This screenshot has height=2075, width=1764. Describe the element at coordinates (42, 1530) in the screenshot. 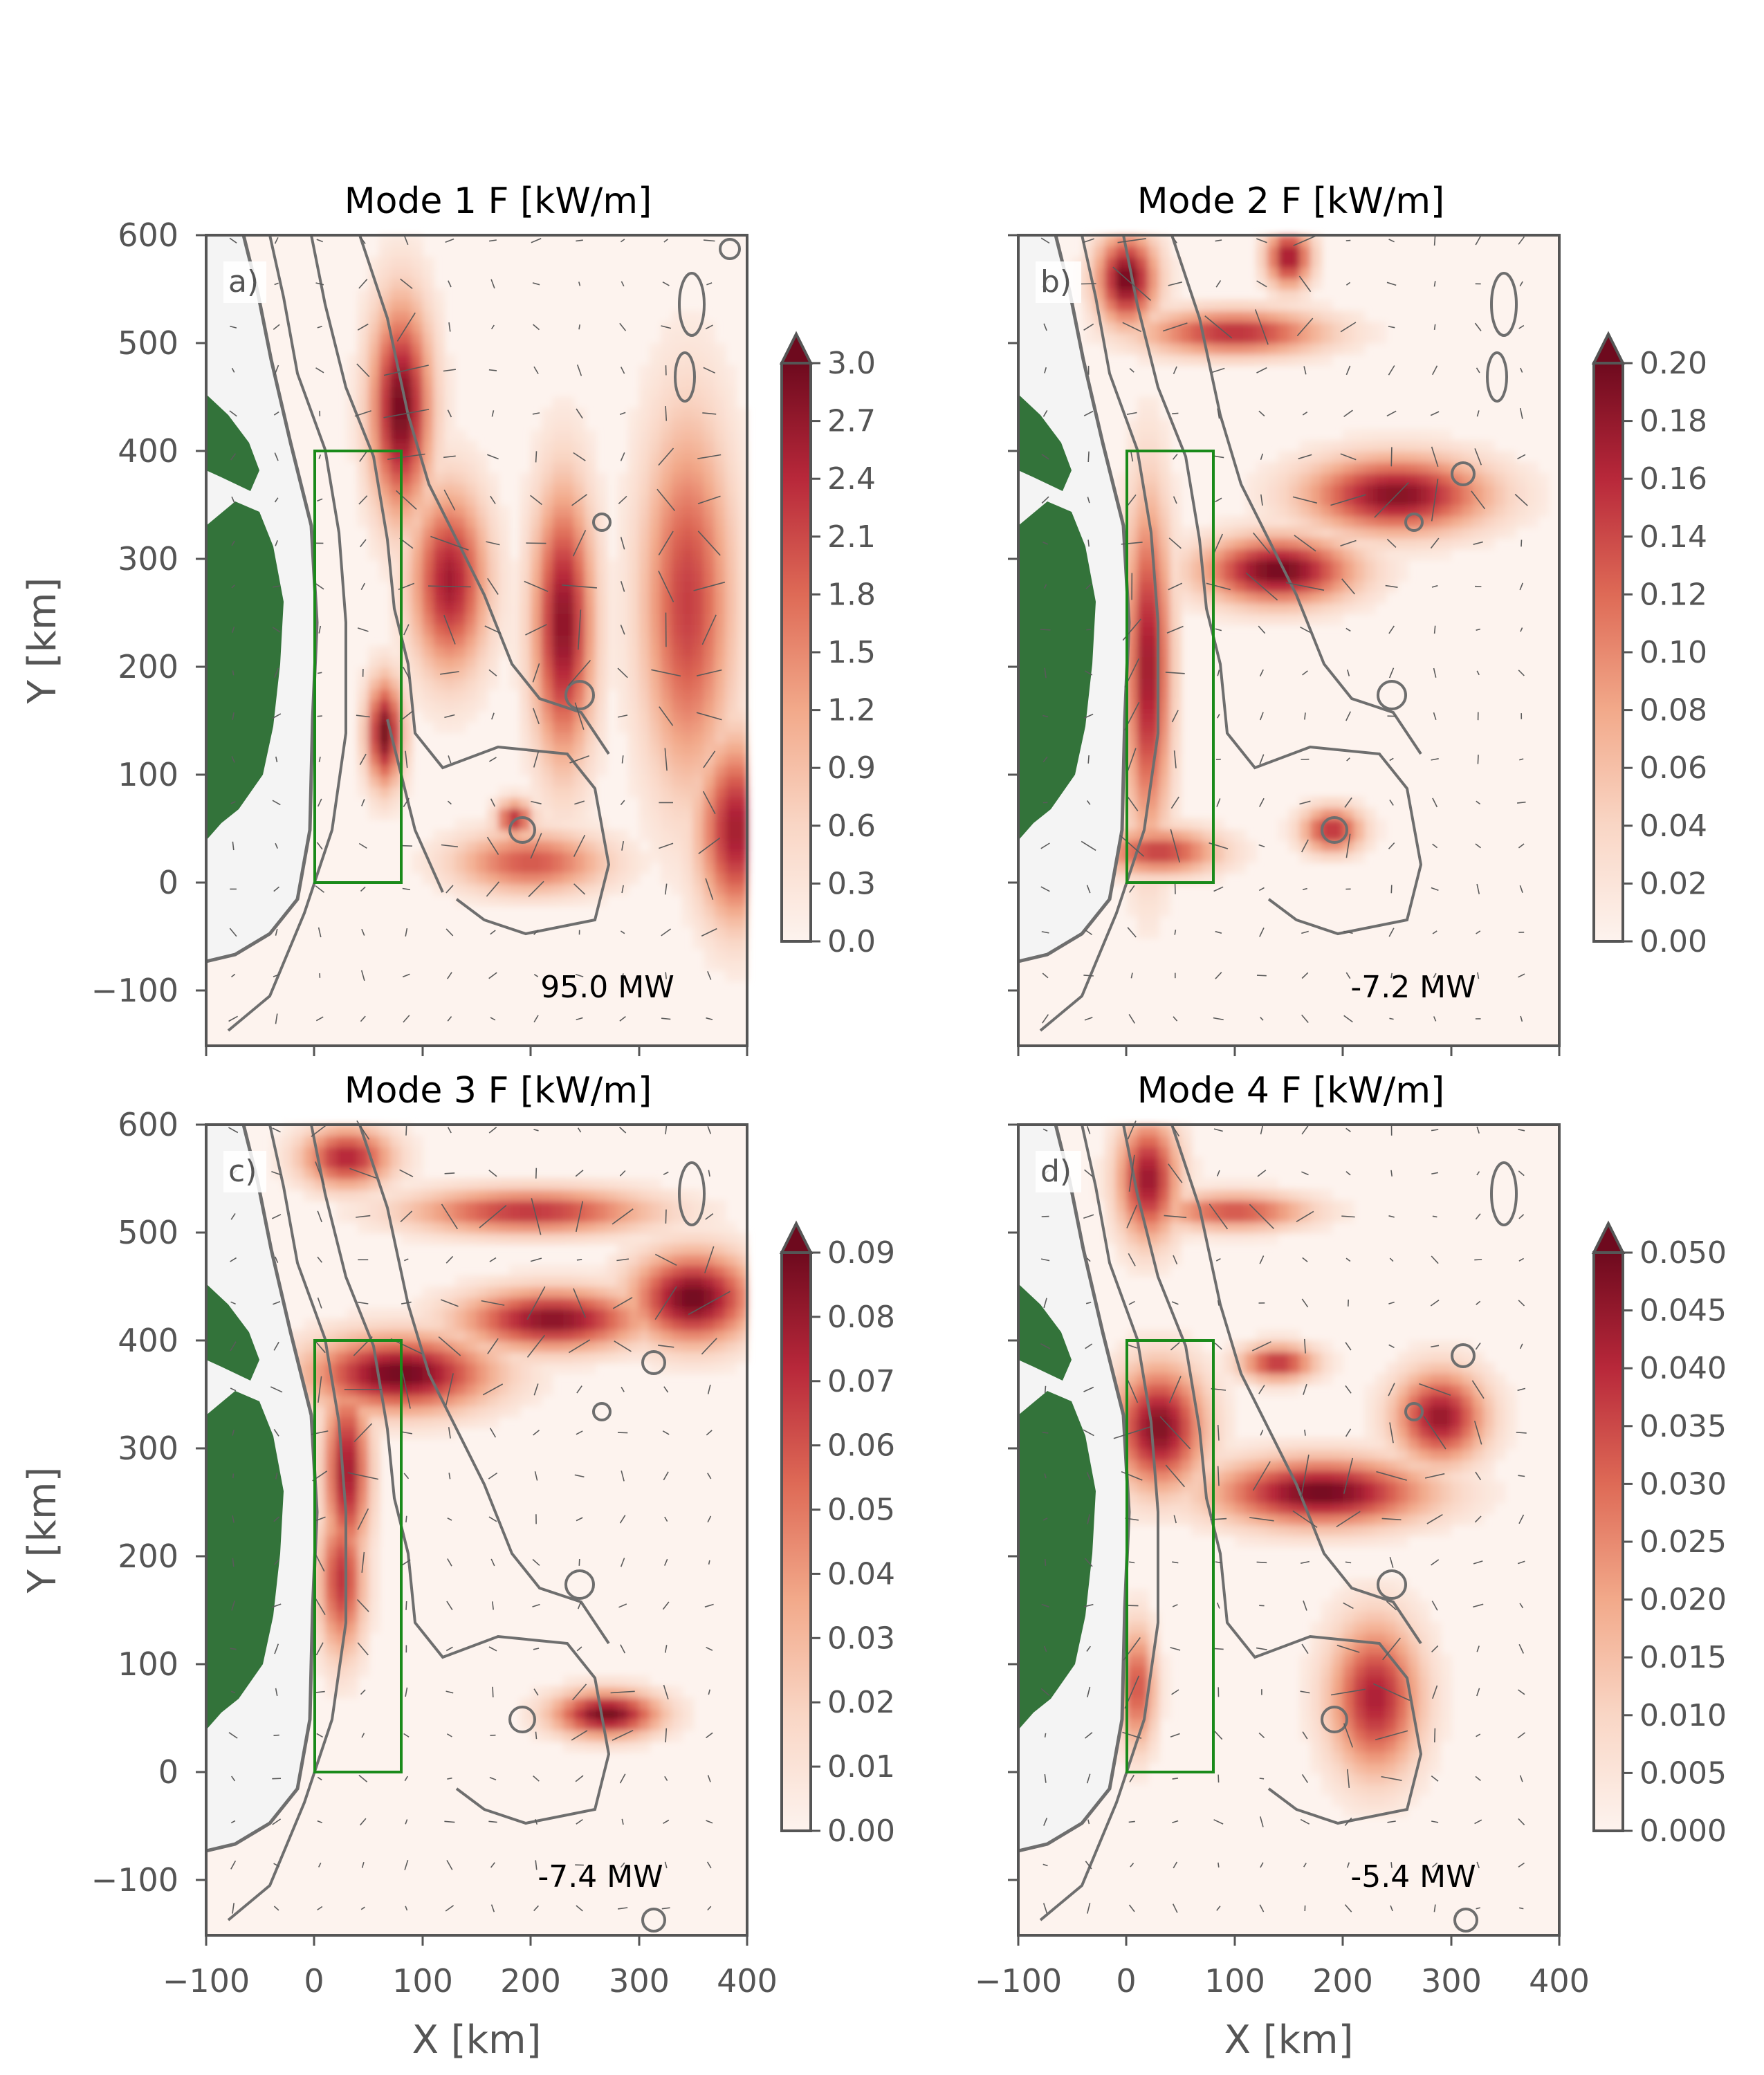

I see `y-axis-label: Y [km]` at that location.